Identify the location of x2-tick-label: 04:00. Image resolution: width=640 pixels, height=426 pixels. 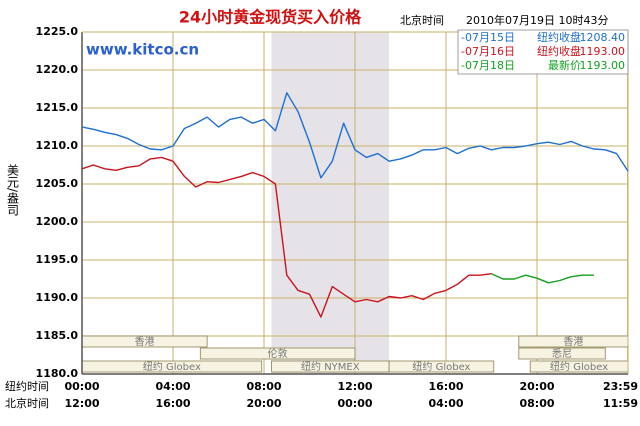
(445, 403).